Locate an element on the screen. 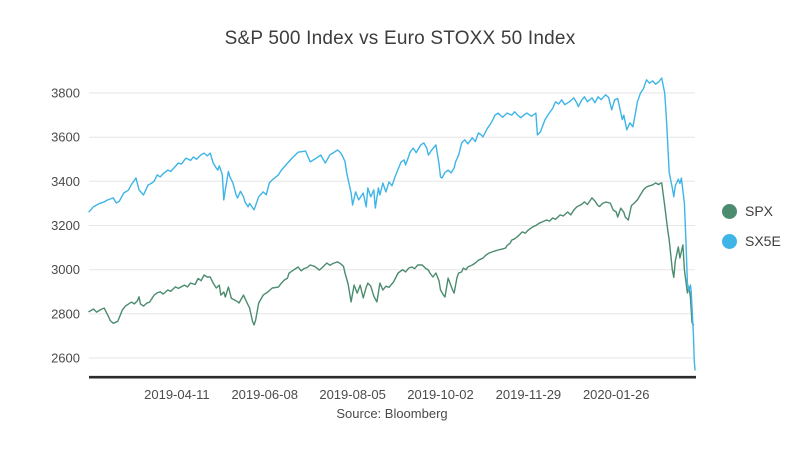  y-tick-label: 3000 is located at coordinates (65, 269).